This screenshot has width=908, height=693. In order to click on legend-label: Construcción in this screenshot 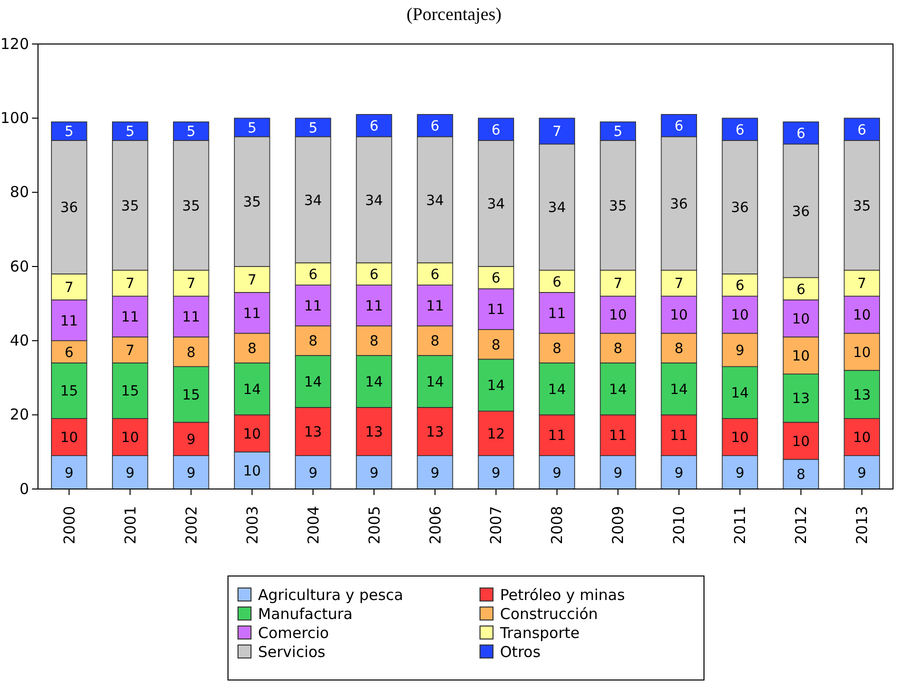, I will do `click(549, 614)`.